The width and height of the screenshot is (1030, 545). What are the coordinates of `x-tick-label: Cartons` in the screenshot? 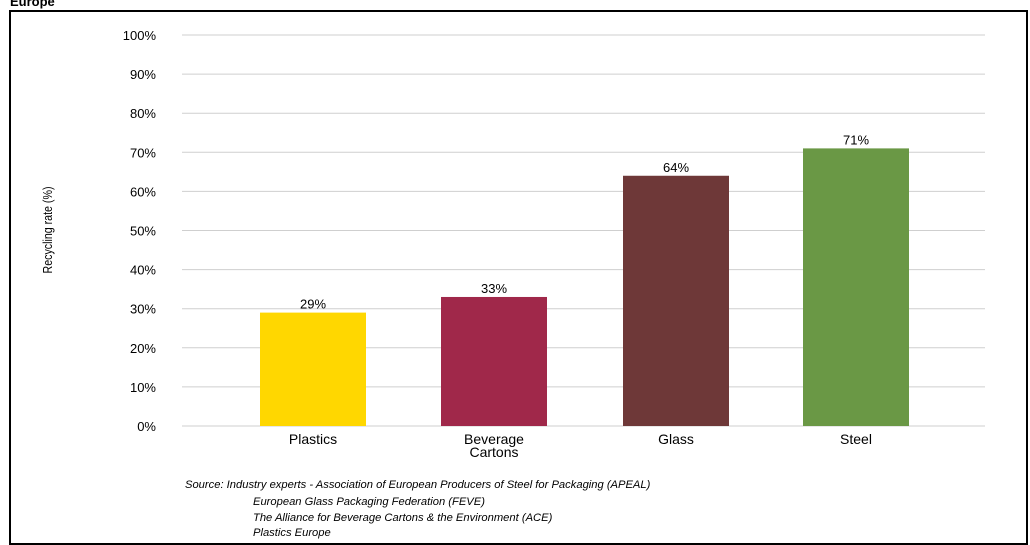 It's located at (493, 452).